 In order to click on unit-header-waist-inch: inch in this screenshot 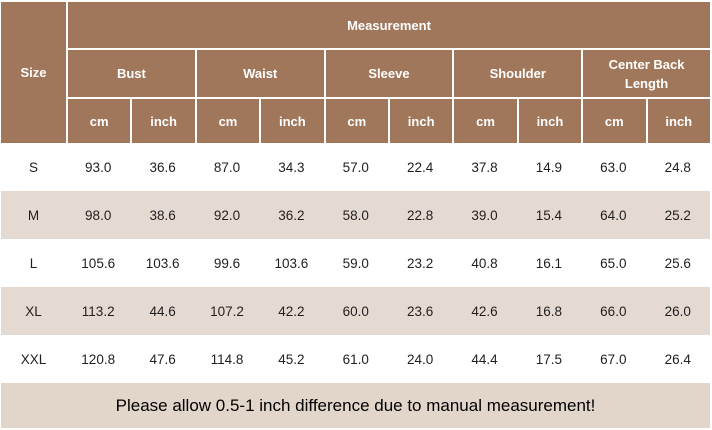, I will do `click(291, 121)`.